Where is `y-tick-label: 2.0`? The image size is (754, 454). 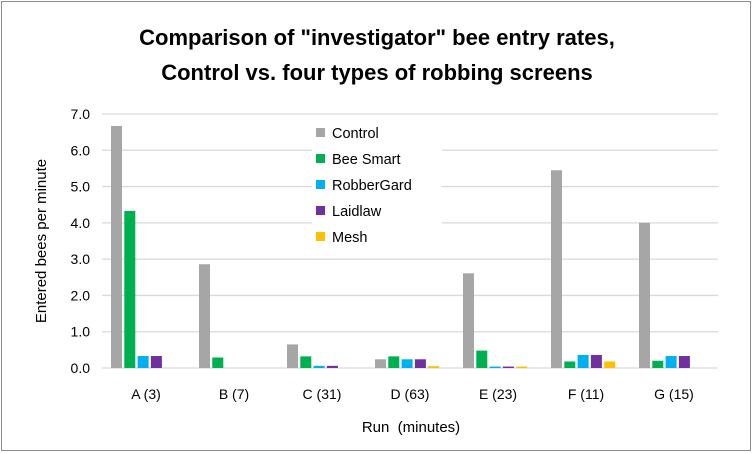 y-tick-label: 2.0 is located at coordinates (81, 295).